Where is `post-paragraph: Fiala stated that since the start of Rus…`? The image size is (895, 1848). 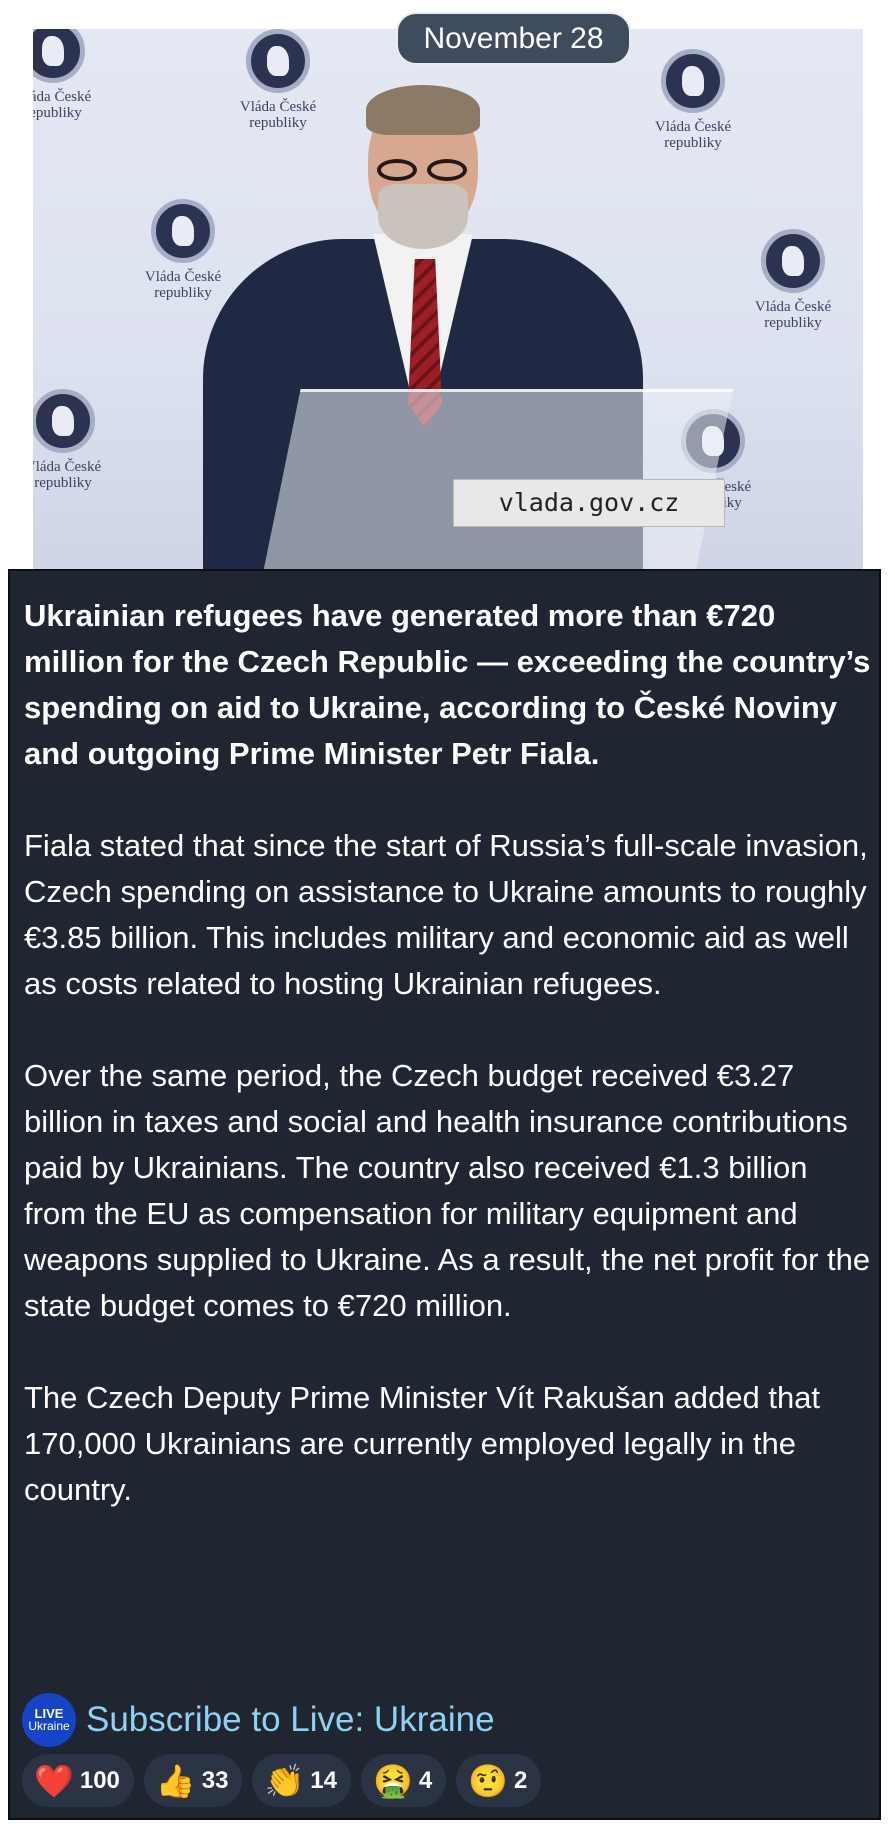
post-paragraph: Fiala stated that since the start of Rus… is located at coordinates (446, 914).